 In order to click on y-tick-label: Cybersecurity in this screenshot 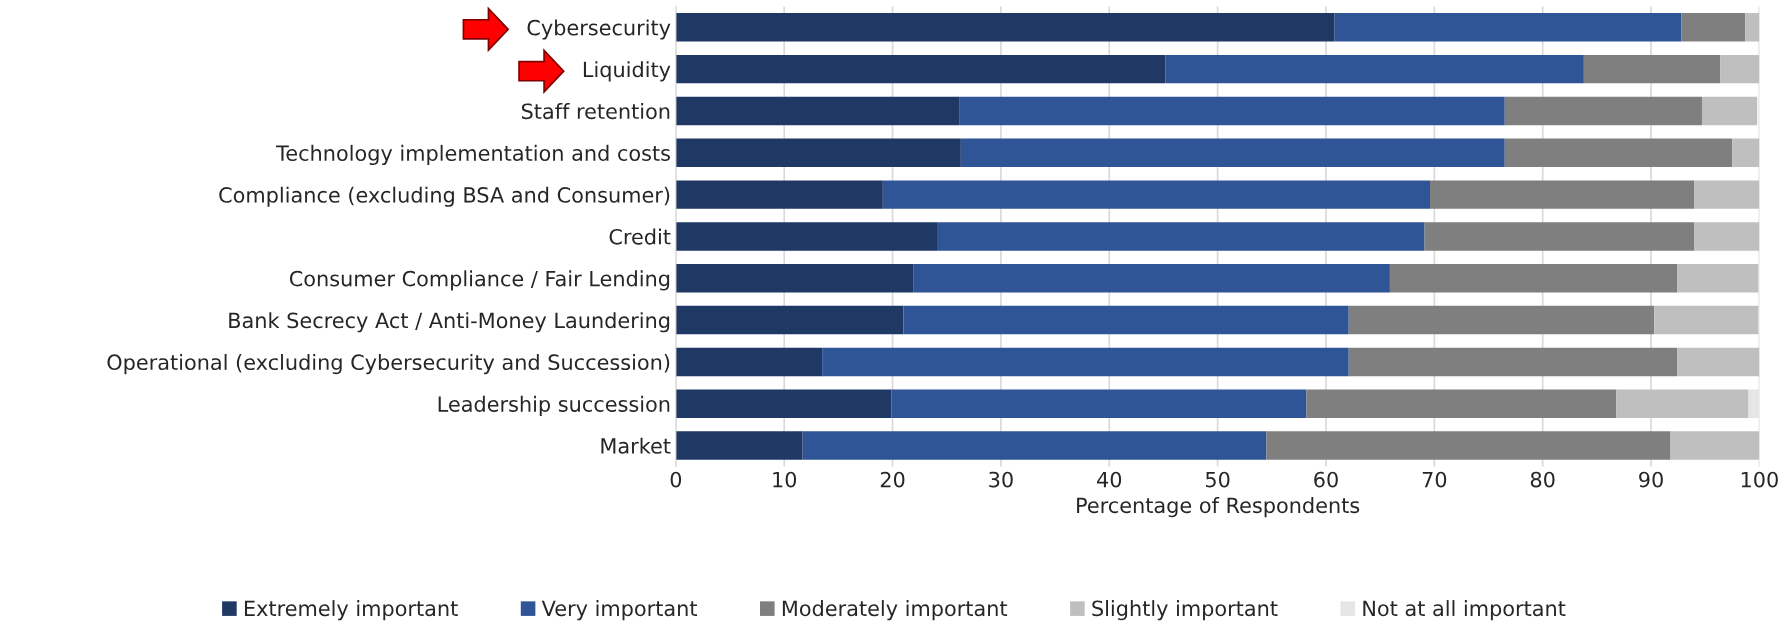, I will do `click(599, 29)`.